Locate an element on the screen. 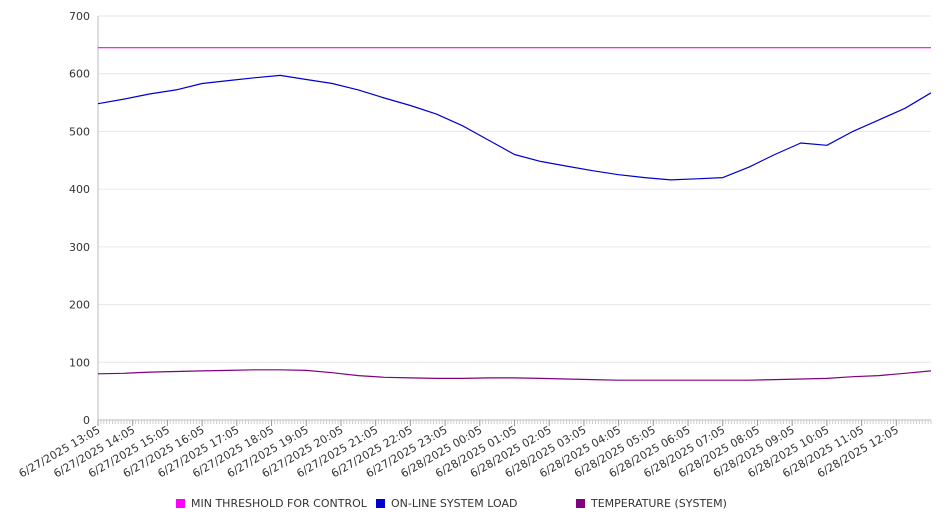  legend-swatch-online-load is located at coordinates (380, 503).